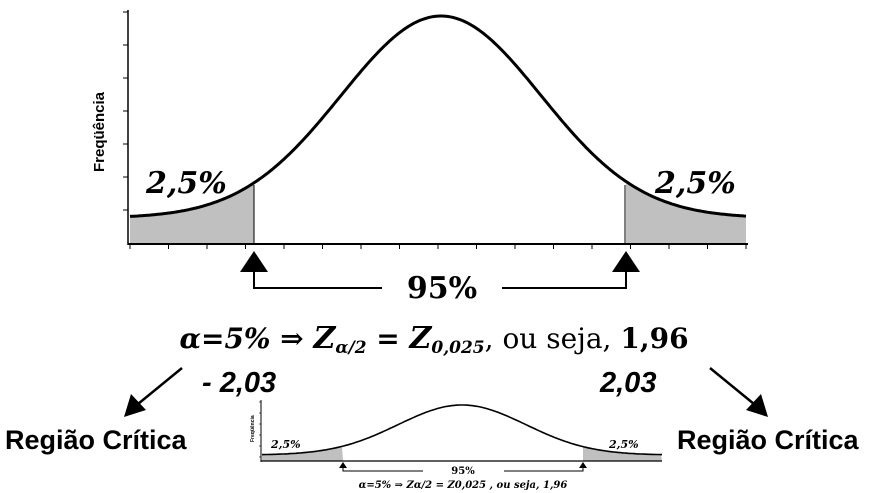  I want to click on formula-z2: Z, so click(421, 338).